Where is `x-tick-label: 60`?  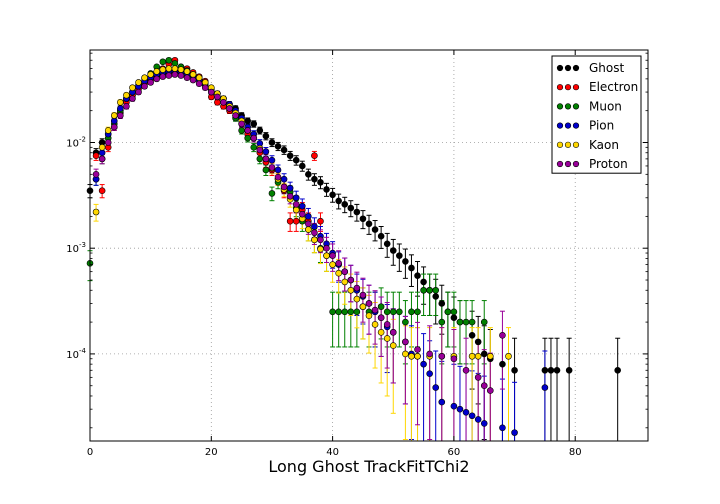 x-tick-label: 60 is located at coordinates (454, 452).